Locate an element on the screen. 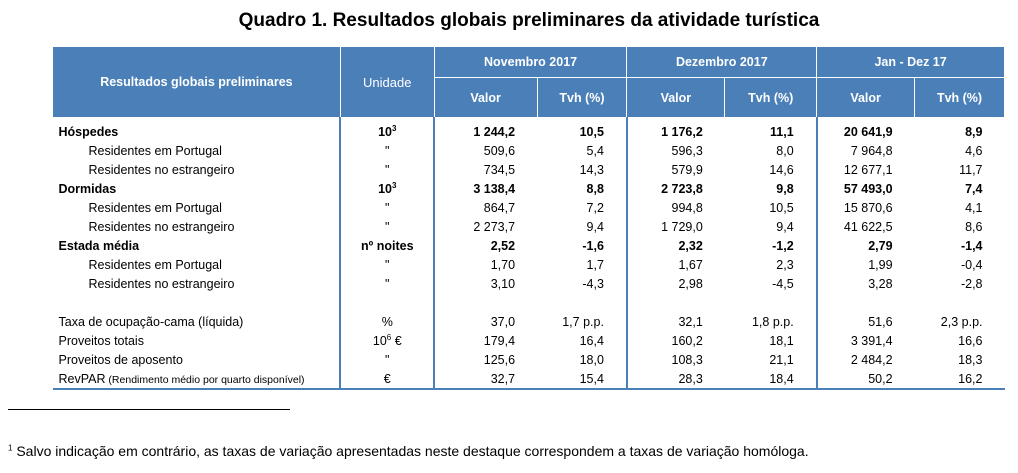  value-cell: 1,70 is located at coordinates (485, 264).